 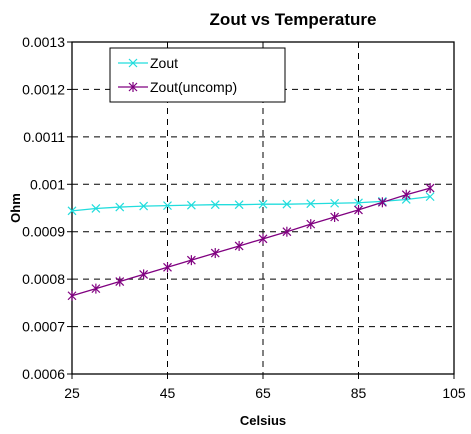 What do you see at coordinates (454, 393) in the screenshot?
I see `x-tick-label: 105` at bounding box center [454, 393].